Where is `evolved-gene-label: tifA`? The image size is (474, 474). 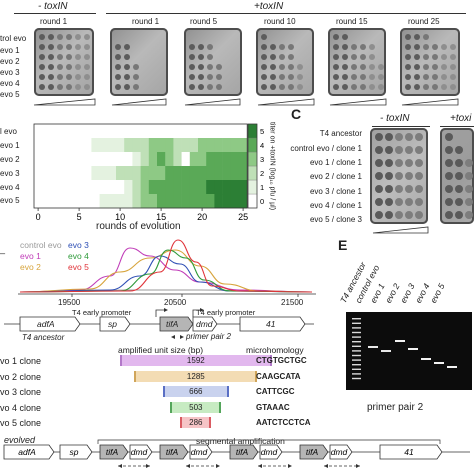 evolved-gene-label: tifA is located at coordinates (172, 452).